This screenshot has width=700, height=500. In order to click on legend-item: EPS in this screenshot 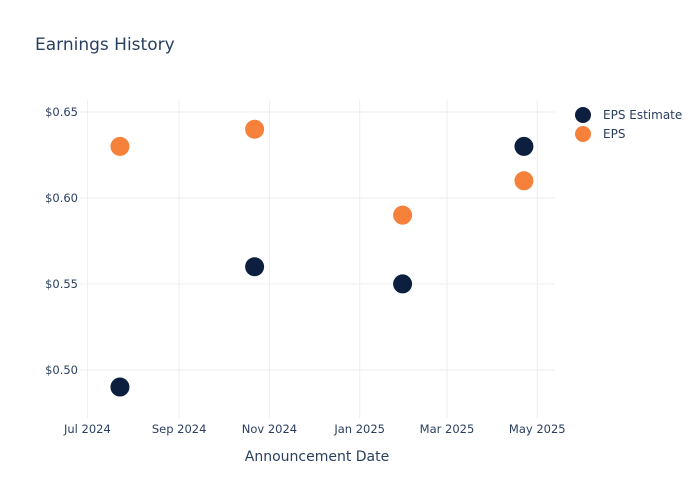, I will do `click(600, 134)`.